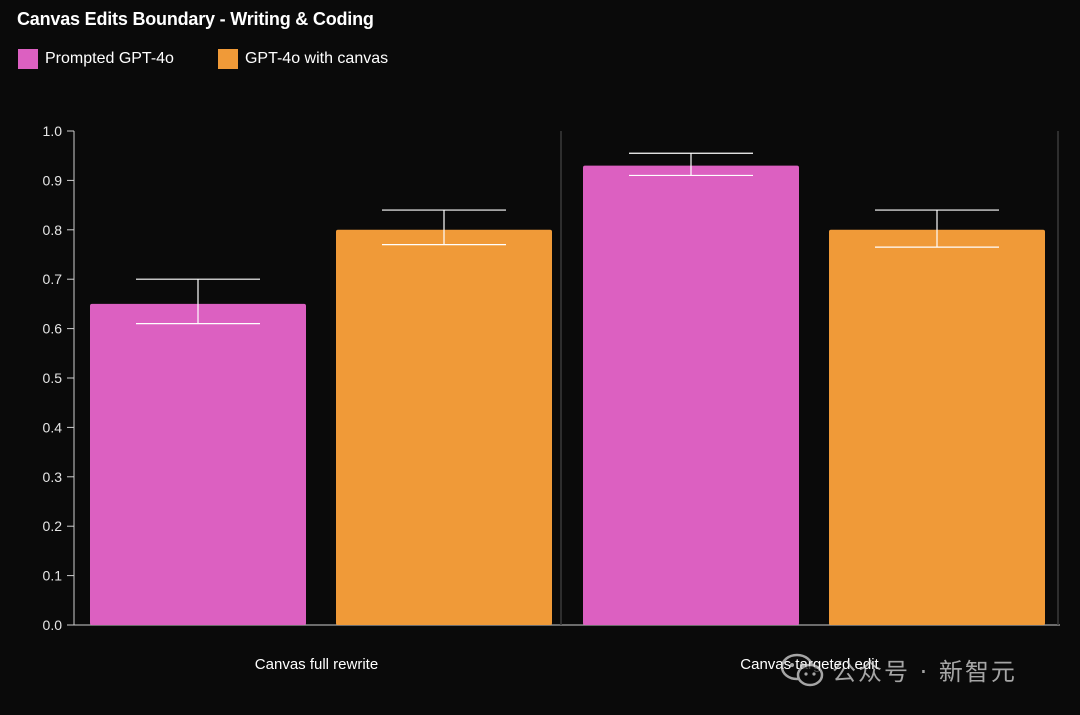  What do you see at coordinates (316, 664) in the screenshot?
I see `x-tick-label: Canvas full rewrite` at bounding box center [316, 664].